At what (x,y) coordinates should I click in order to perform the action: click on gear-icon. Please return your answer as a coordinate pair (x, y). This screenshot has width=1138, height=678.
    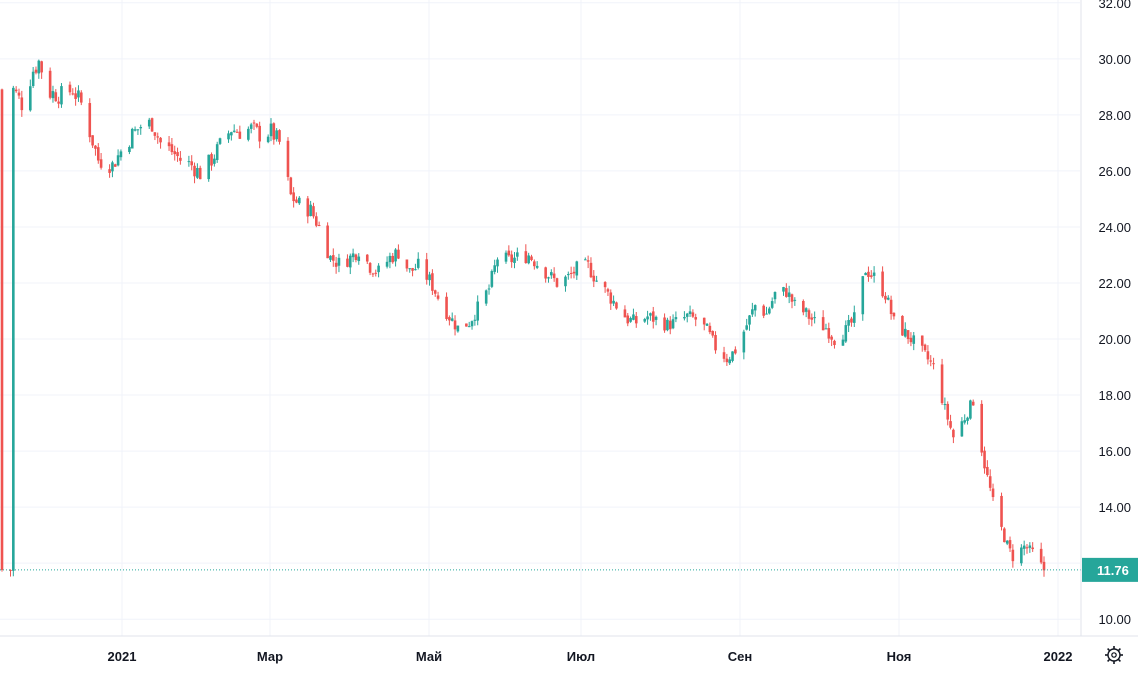
    Looking at the image, I should click on (1114, 655).